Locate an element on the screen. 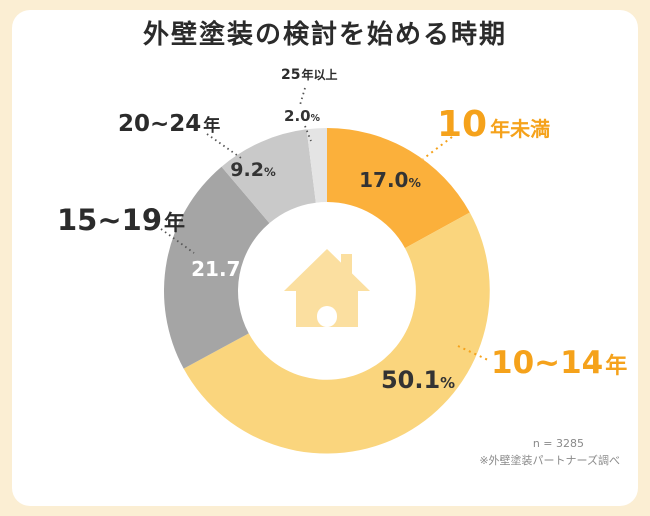 Image resolution: width=650 pixels, height=516 pixels. slice-label-15-19-number: 15~19 is located at coordinates (110, 220).